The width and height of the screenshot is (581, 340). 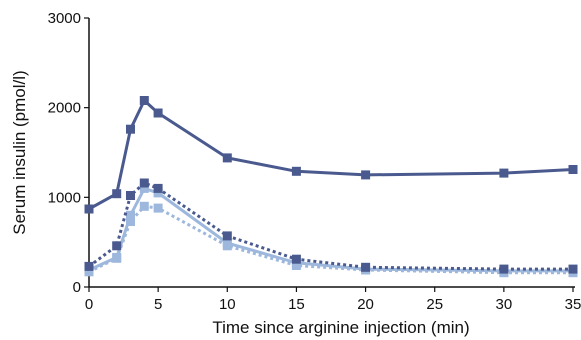 What do you see at coordinates (504, 304) in the screenshot?
I see `x-tick-label: 30` at bounding box center [504, 304].